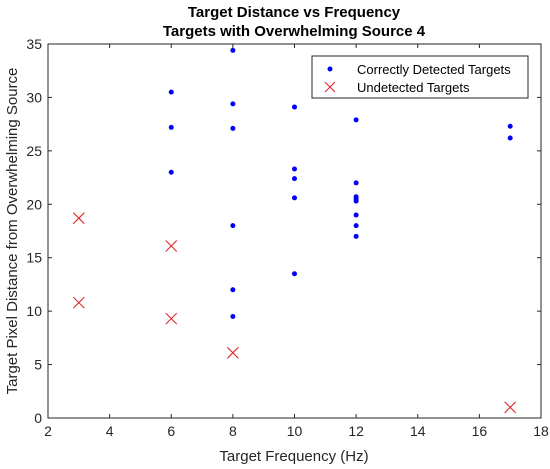  What do you see at coordinates (295, 431) in the screenshot?
I see `x-tick-label: 10` at bounding box center [295, 431].